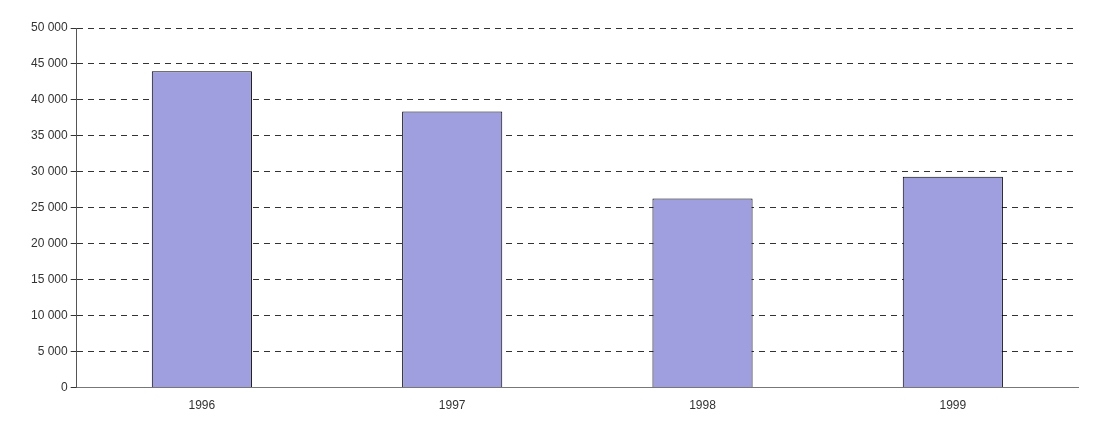 The height and width of the screenshot is (422, 1114). Describe the element at coordinates (50, 207) in the screenshot. I see `y-tick-label: 25 000` at that location.